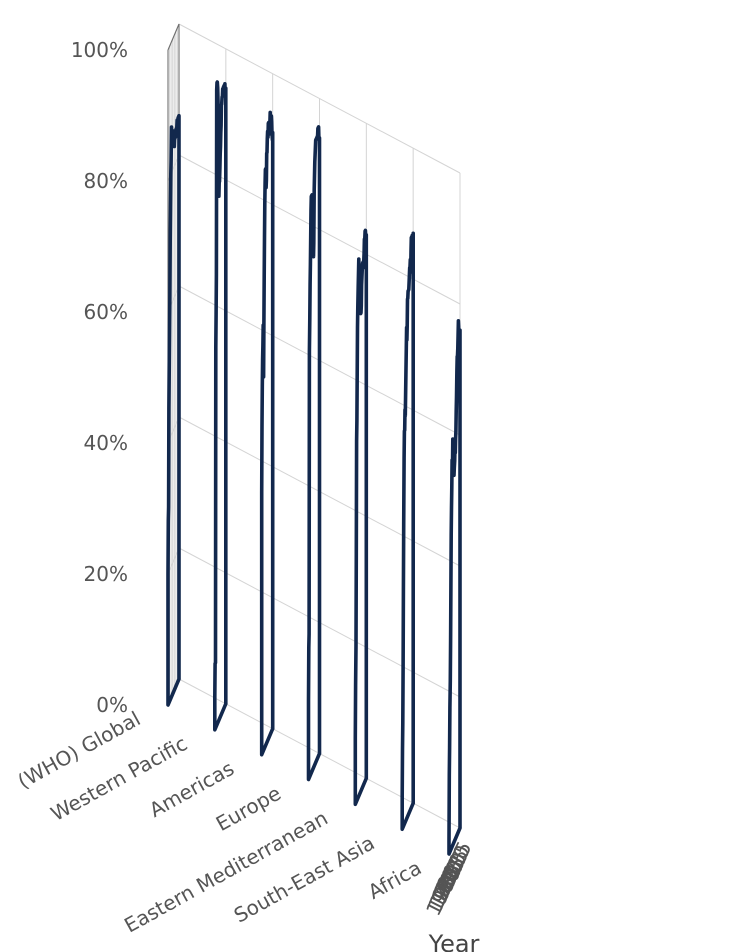 The image size is (746, 952). I want to click on z-tick-label: 60%, so click(106, 312).